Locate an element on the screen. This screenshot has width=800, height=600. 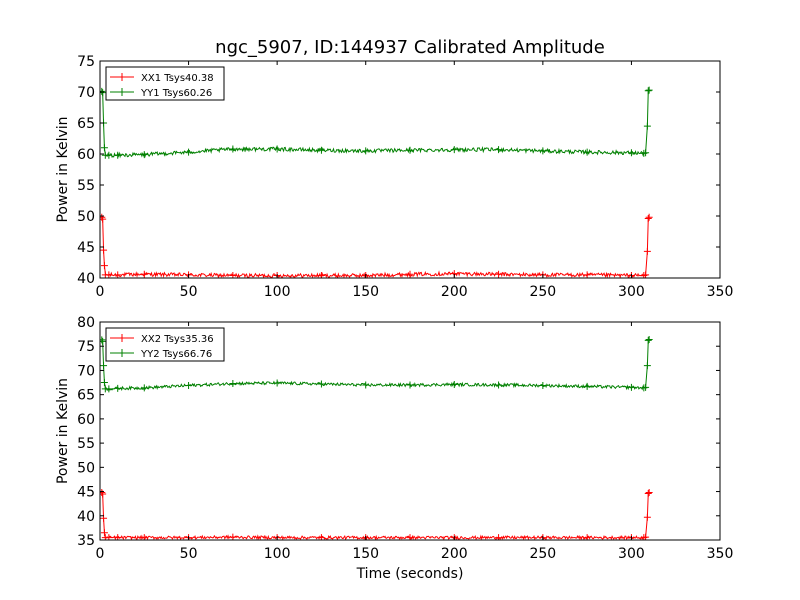
series-yy1 is located at coordinates (376, 122).